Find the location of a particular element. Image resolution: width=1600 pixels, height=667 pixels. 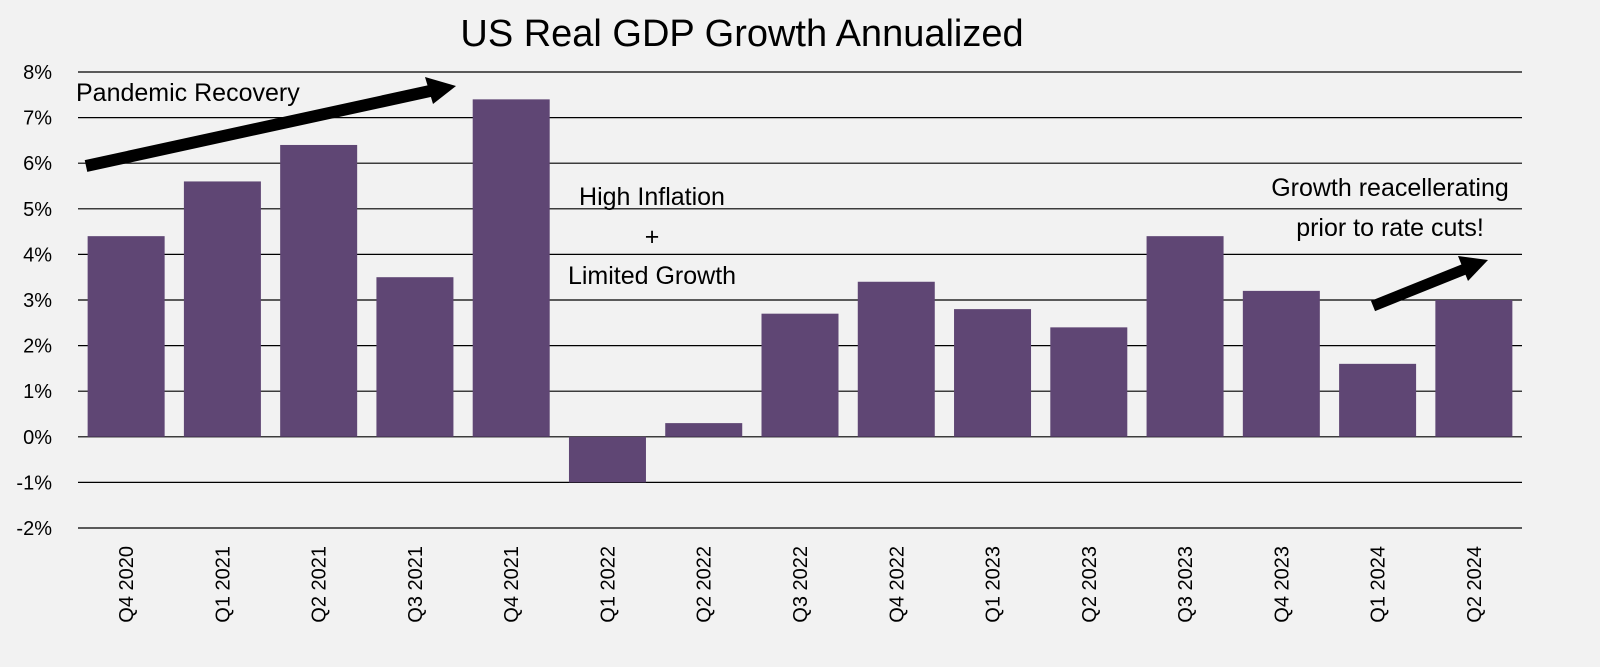

y-tick-label: 8% is located at coordinates (37, 73).